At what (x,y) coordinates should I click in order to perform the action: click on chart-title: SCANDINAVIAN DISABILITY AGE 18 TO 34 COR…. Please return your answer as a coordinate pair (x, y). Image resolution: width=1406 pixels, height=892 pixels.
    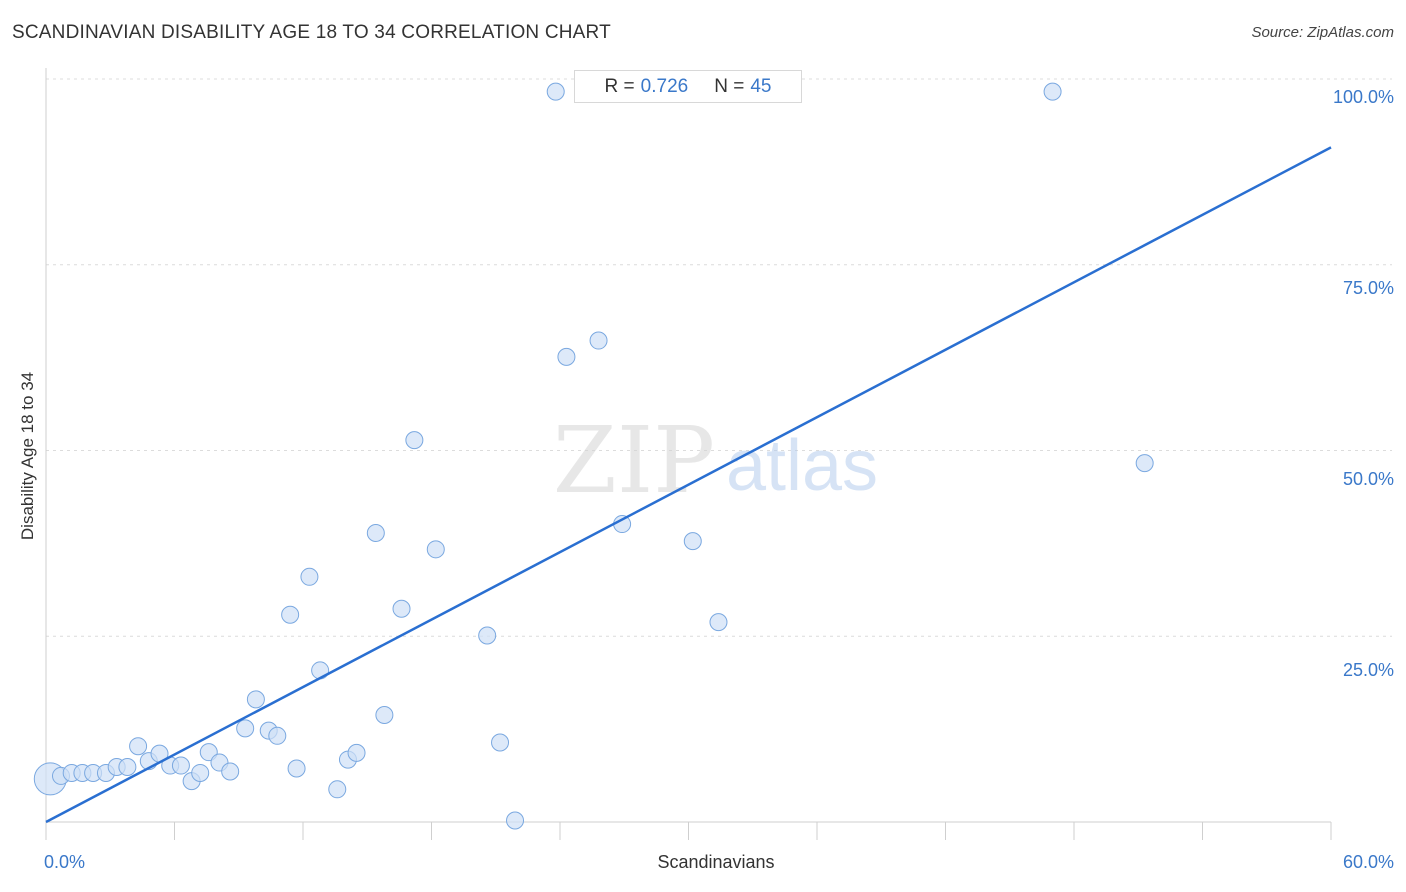
    Looking at the image, I should click on (311, 32).